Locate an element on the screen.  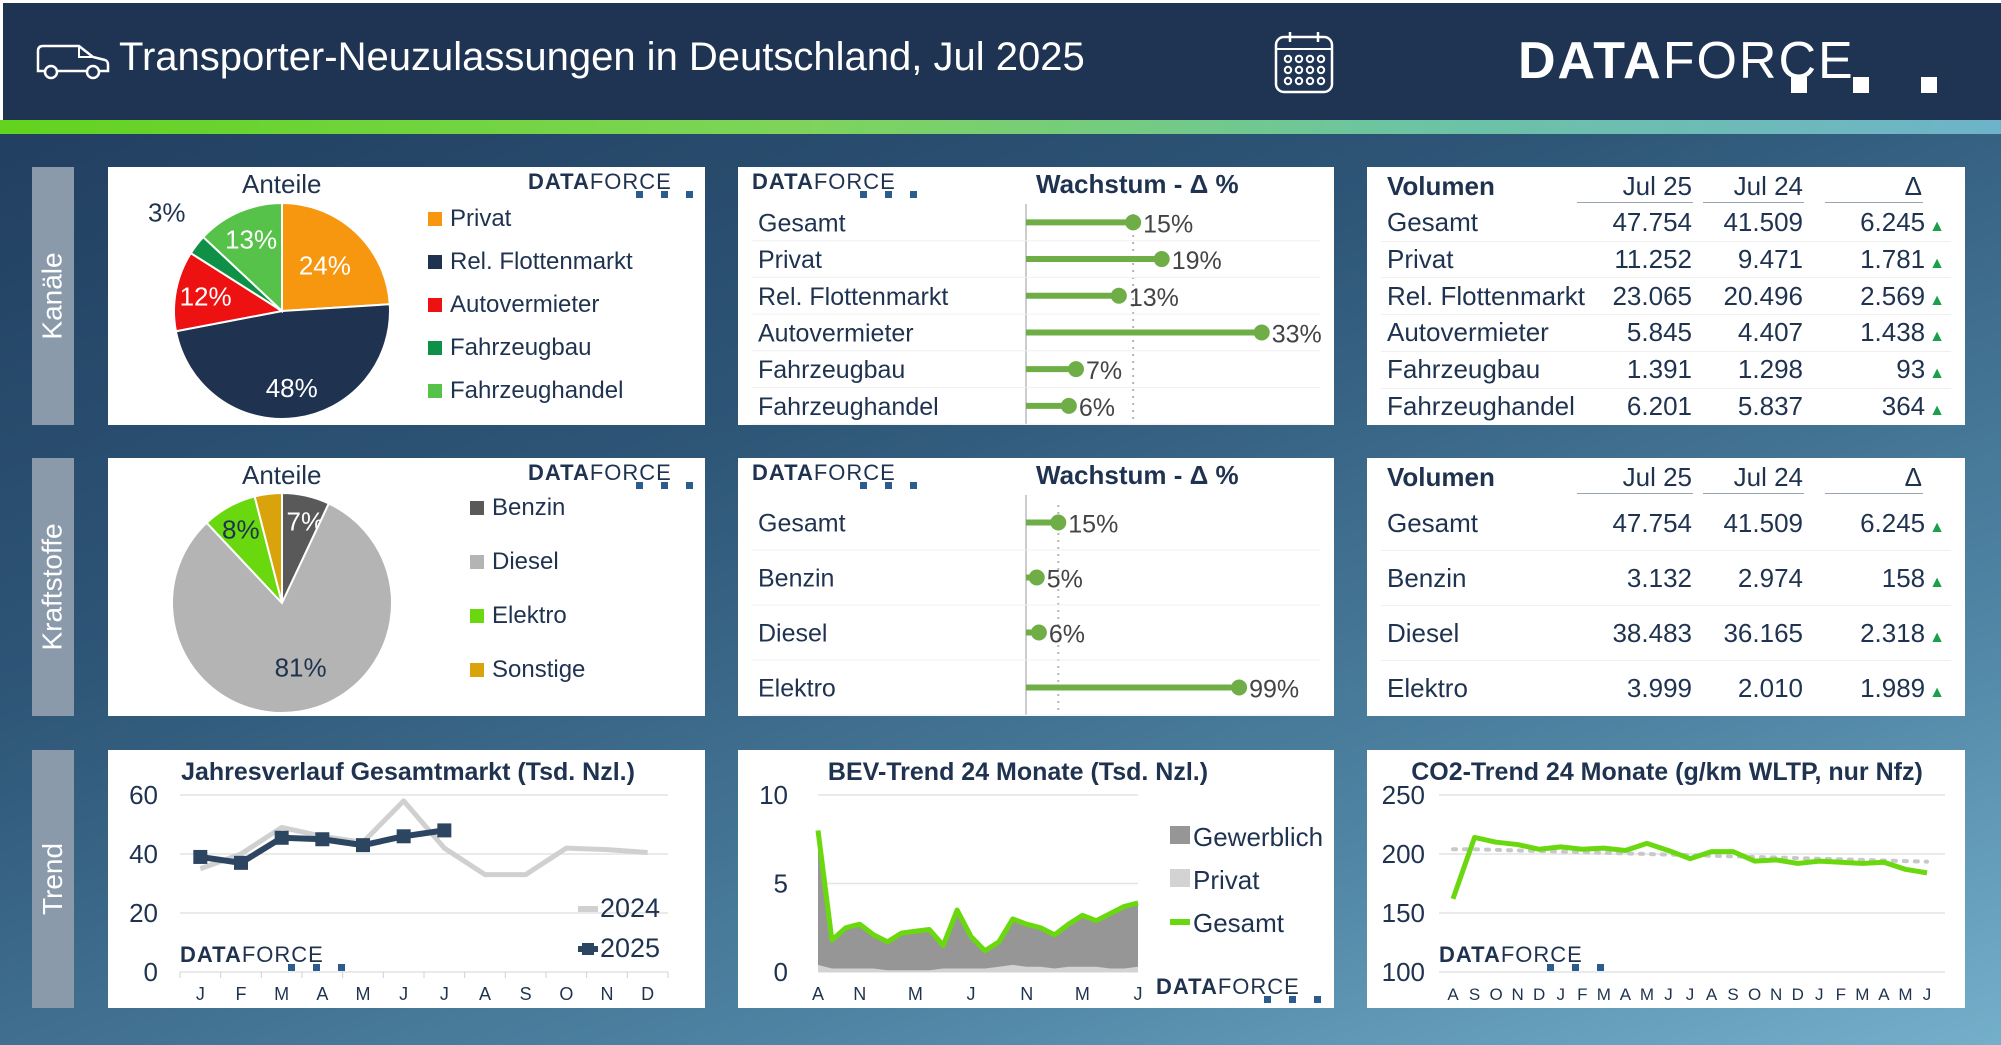
volume-header-label: Volumen is located at coordinates (1441, 186).